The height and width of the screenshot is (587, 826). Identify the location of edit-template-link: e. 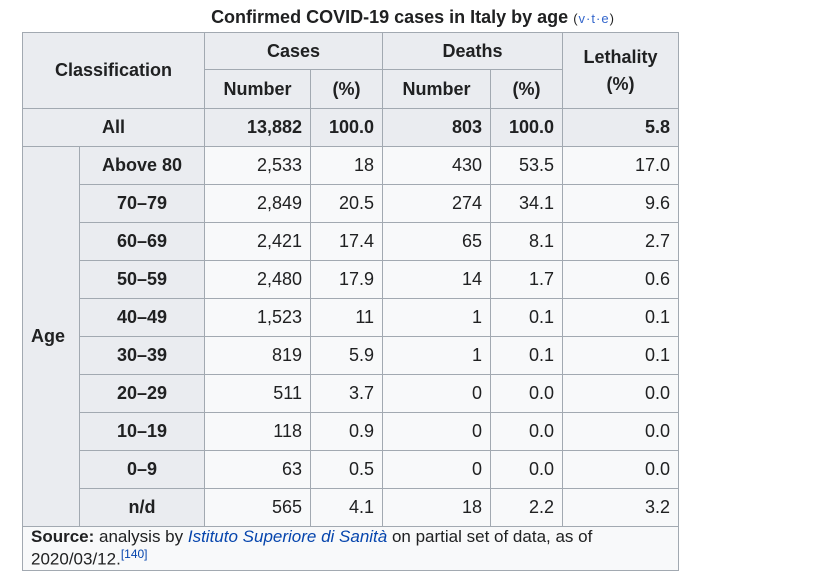
(605, 18).